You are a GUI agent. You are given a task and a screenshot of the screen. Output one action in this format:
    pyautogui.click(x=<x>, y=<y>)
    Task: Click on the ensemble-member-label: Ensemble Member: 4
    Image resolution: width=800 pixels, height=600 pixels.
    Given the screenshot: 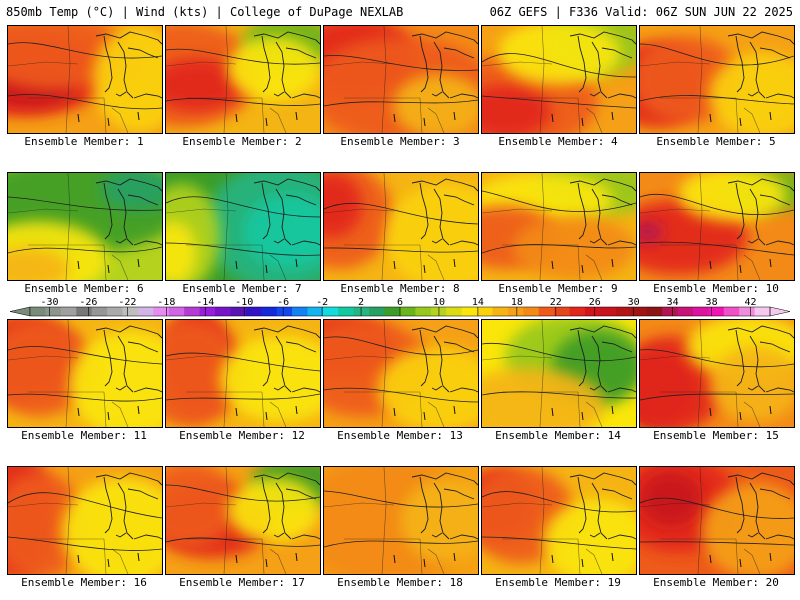 What is the action you would take?
    pyautogui.click(x=558, y=141)
    